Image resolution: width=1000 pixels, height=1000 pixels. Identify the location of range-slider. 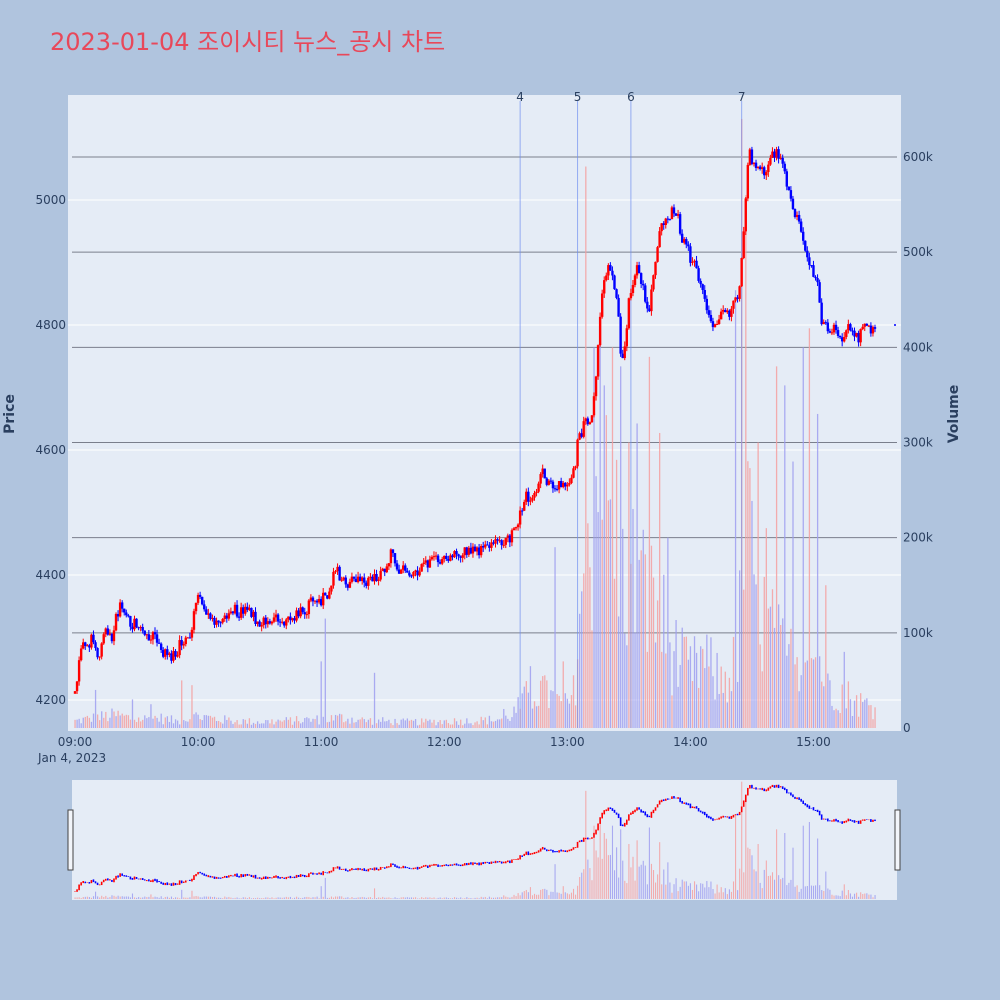
(484, 840).